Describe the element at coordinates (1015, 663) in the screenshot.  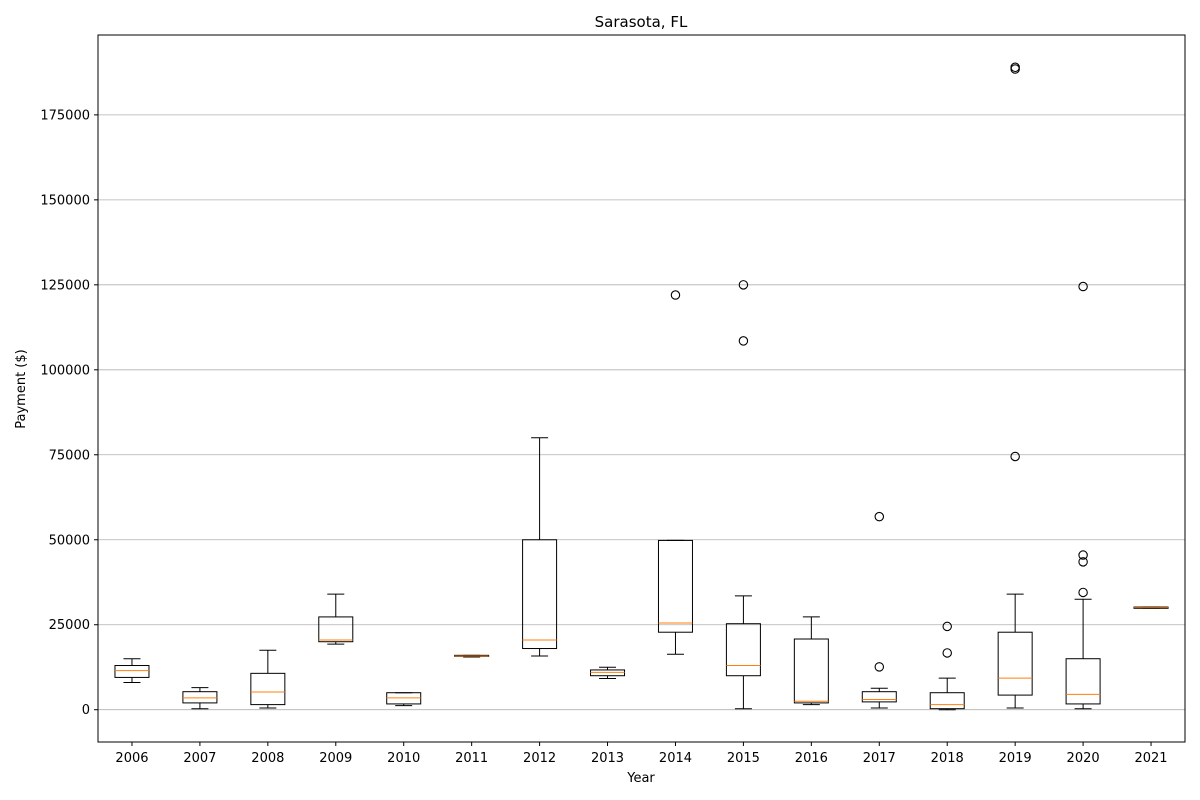
I see `box-iqr-2019` at that location.